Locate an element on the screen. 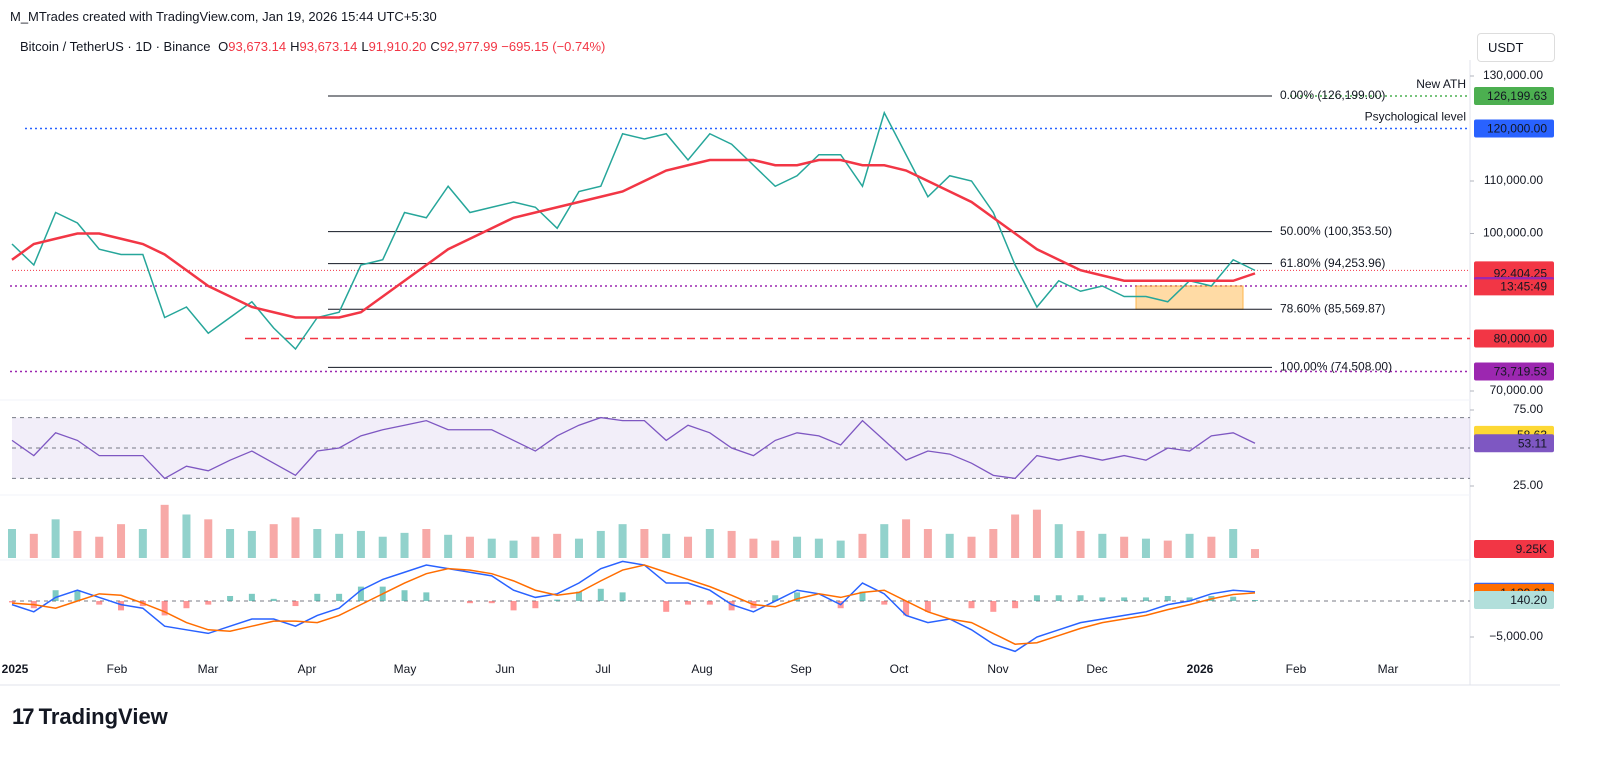  y-tick-label: 25.00 is located at coordinates (1528, 485).